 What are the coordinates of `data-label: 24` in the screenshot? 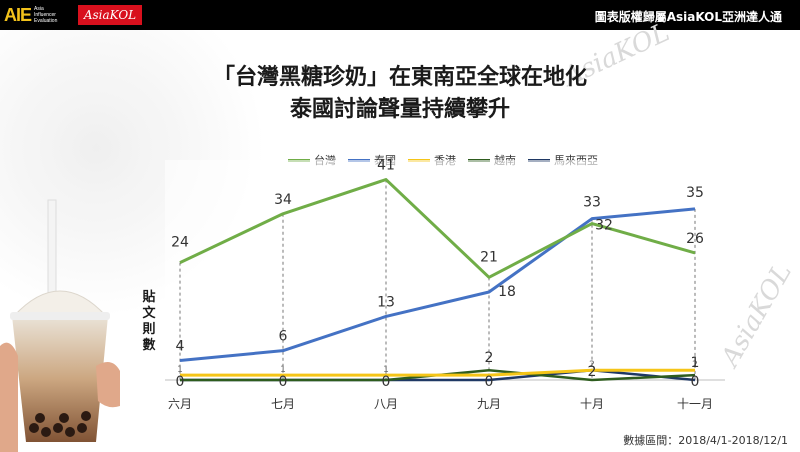 It's located at (180, 243).